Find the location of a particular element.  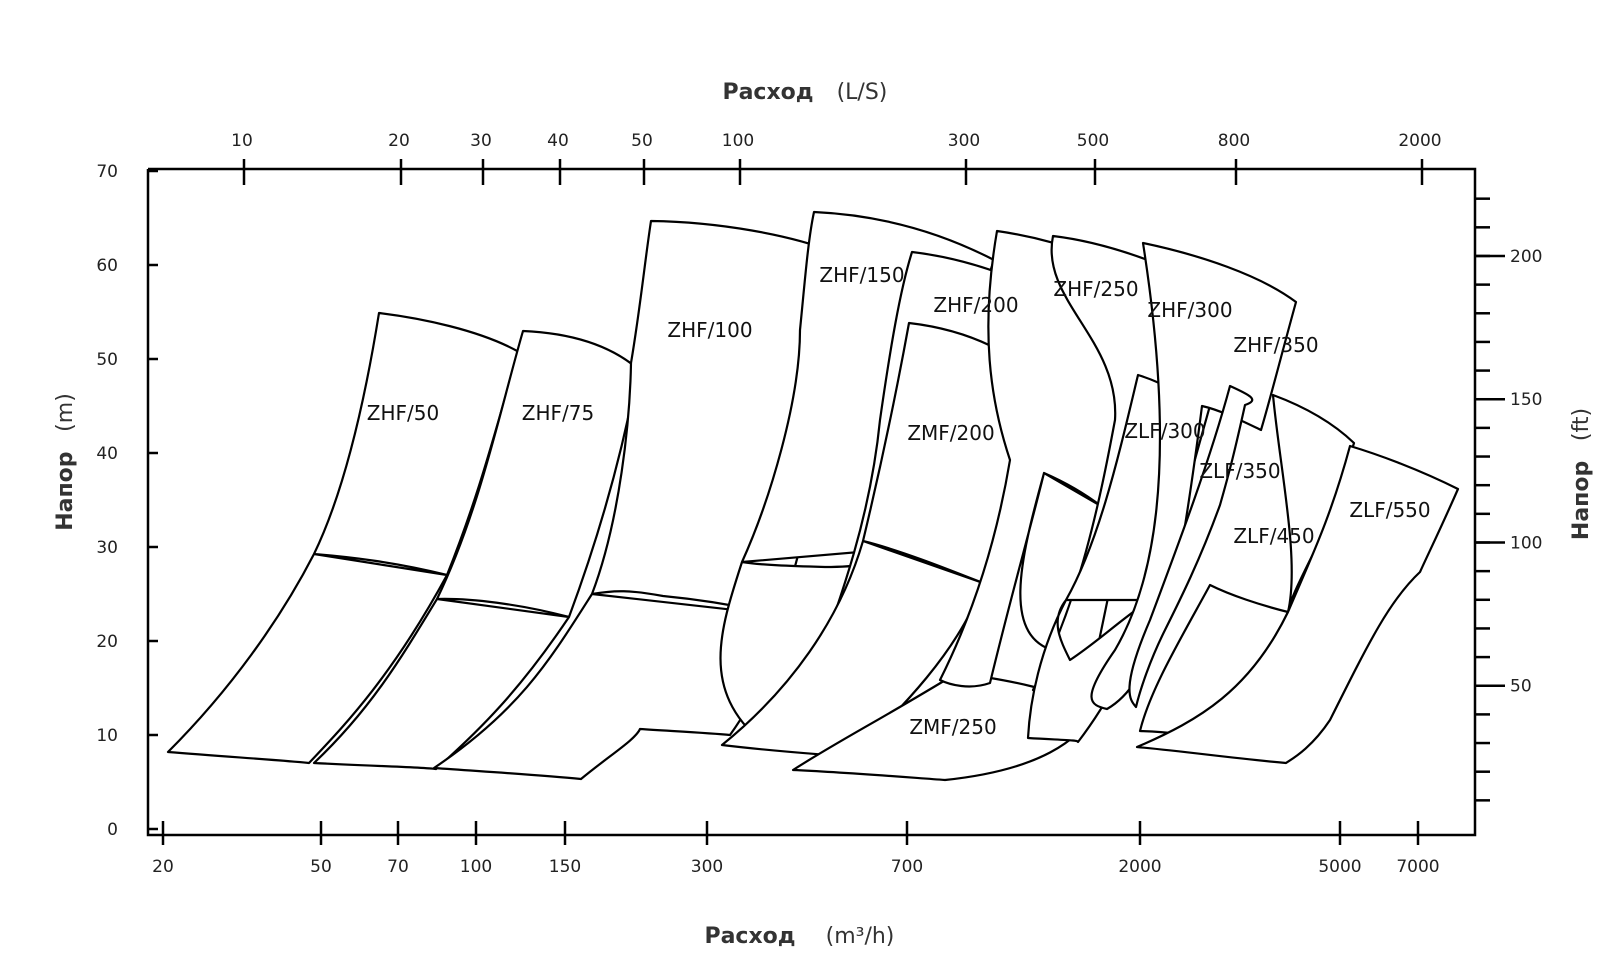

top-axis-title-text: Расход is located at coordinates (767, 92).